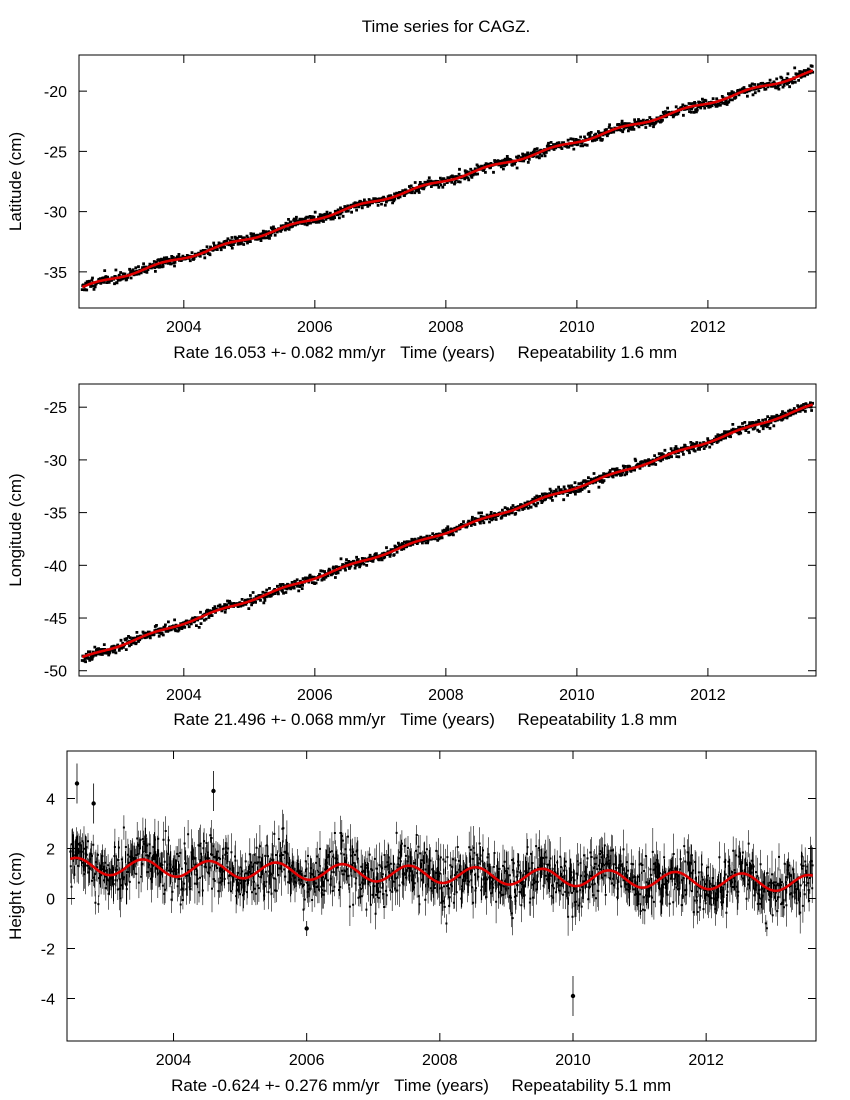 Image resolution: width=850 pixels, height=1100 pixels. Describe the element at coordinates (15, 181) in the screenshot. I see `latitude-y-axis-label: Latitude (cm)` at that location.